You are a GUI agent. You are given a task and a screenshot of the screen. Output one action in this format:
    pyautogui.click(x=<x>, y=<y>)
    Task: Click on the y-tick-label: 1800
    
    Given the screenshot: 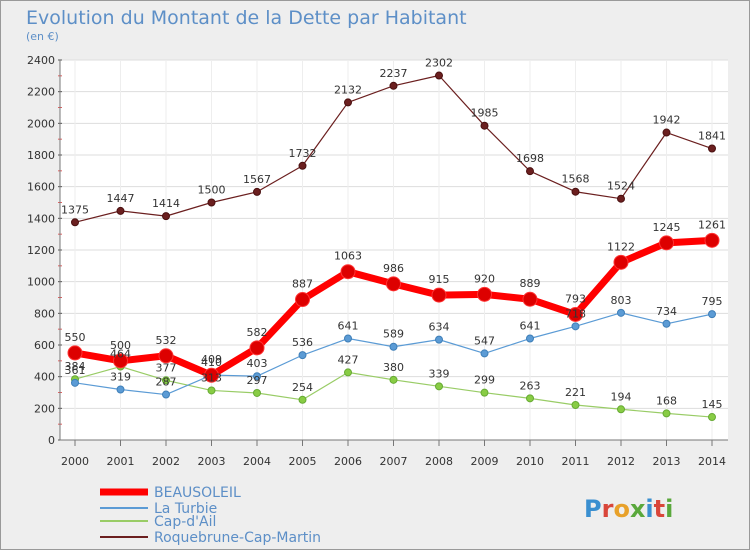 What is the action you would take?
    pyautogui.click(x=41, y=155)
    